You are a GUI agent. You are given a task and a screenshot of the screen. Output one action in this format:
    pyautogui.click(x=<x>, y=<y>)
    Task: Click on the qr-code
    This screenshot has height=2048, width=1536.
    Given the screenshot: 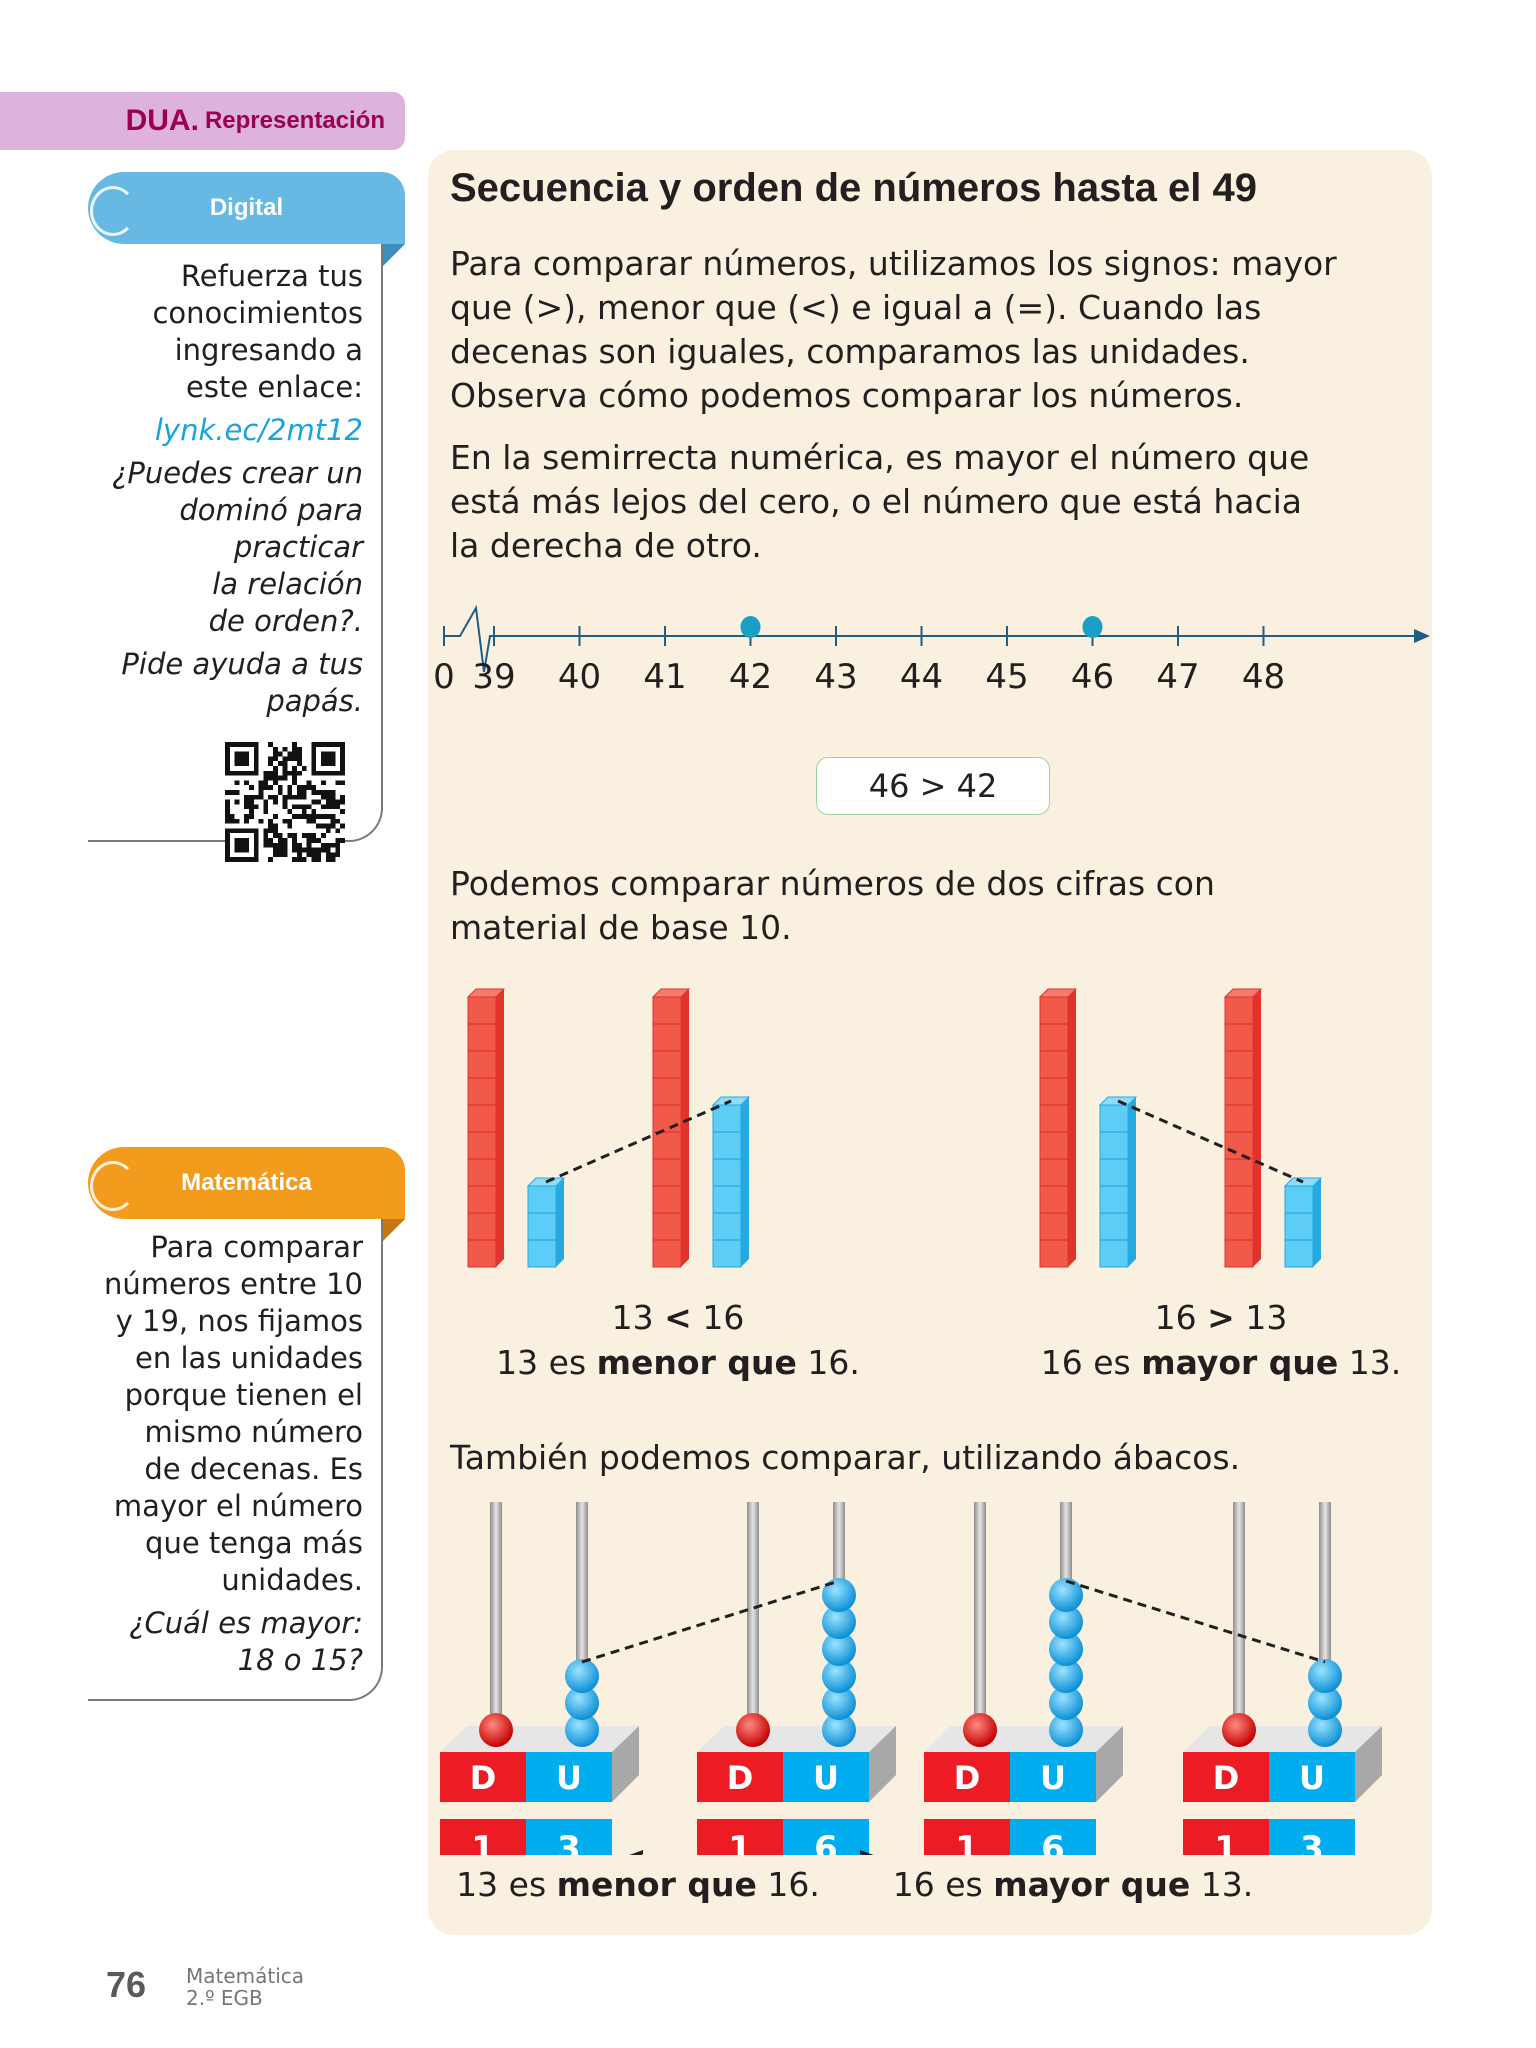 What is the action you would take?
    pyautogui.click(x=285, y=802)
    